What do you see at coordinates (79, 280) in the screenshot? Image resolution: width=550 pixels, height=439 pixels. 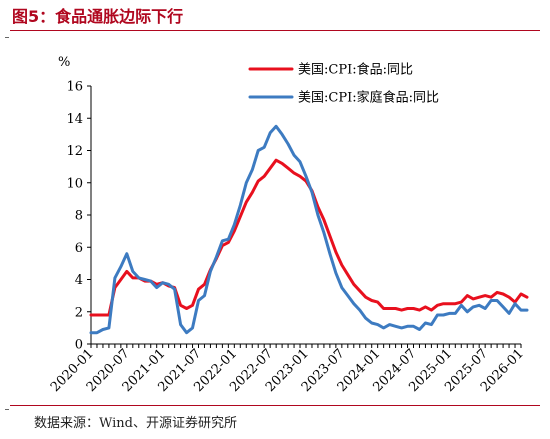 I see `y-tick-label: 4` at bounding box center [79, 280].